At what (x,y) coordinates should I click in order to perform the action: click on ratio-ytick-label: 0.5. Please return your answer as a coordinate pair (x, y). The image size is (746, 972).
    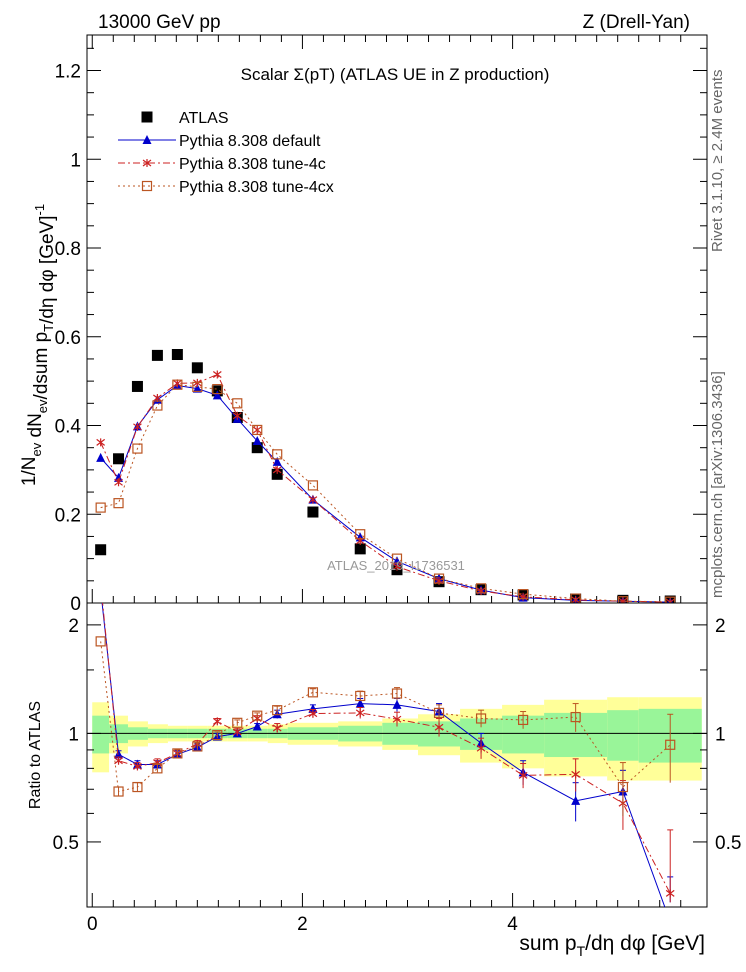
    Looking at the image, I should click on (66, 843).